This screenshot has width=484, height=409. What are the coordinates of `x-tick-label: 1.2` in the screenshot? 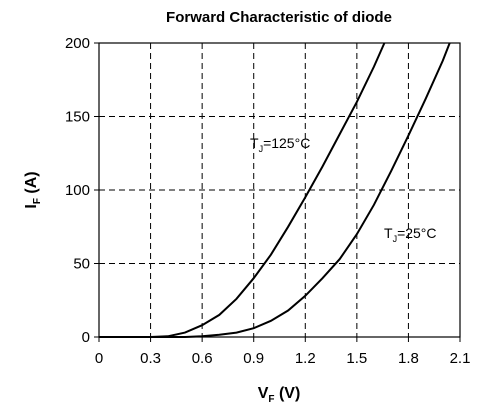 It's located at (305, 358).